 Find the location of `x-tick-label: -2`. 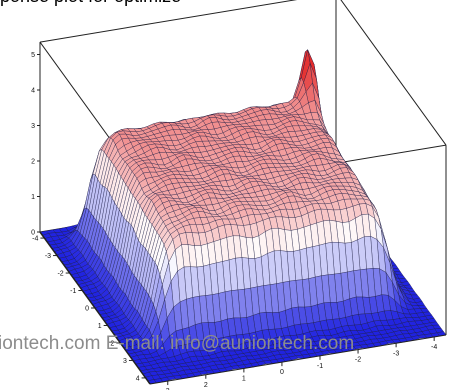

x-tick-label: -2 is located at coordinates (358, 360).